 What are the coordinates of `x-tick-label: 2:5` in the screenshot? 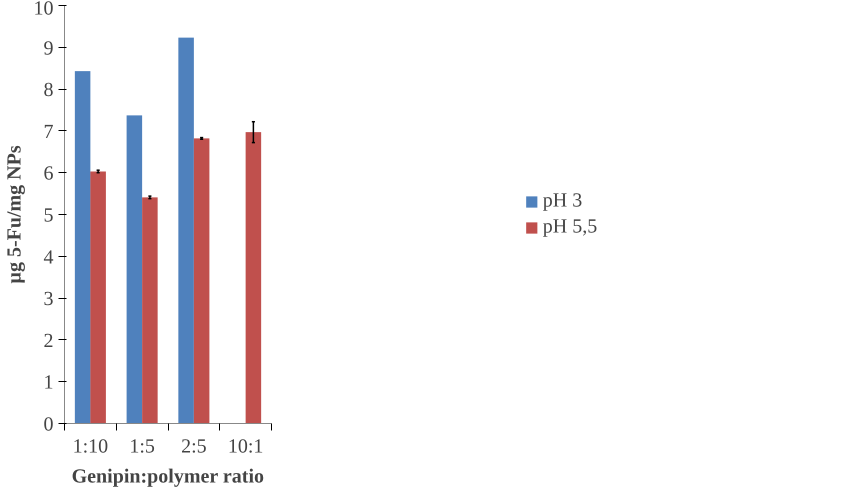 It's located at (194, 447).